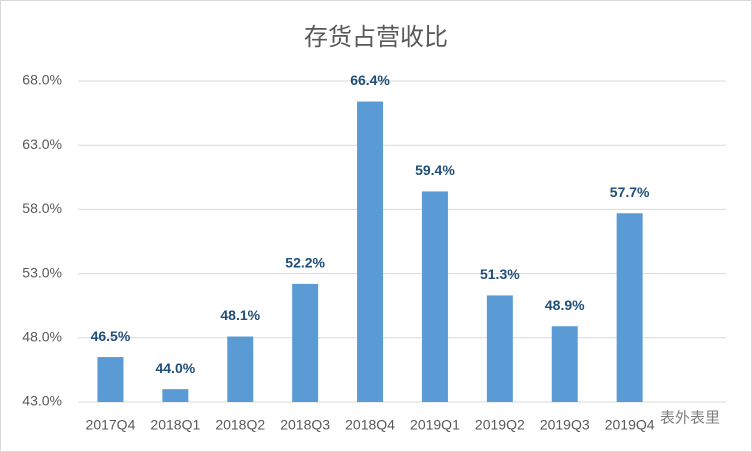 This screenshot has height=452, width=752. What do you see at coordinates (305, 425) in the screenshot?
I see `x-tick-label: 2018Q3` at bounding box center [305, 425].